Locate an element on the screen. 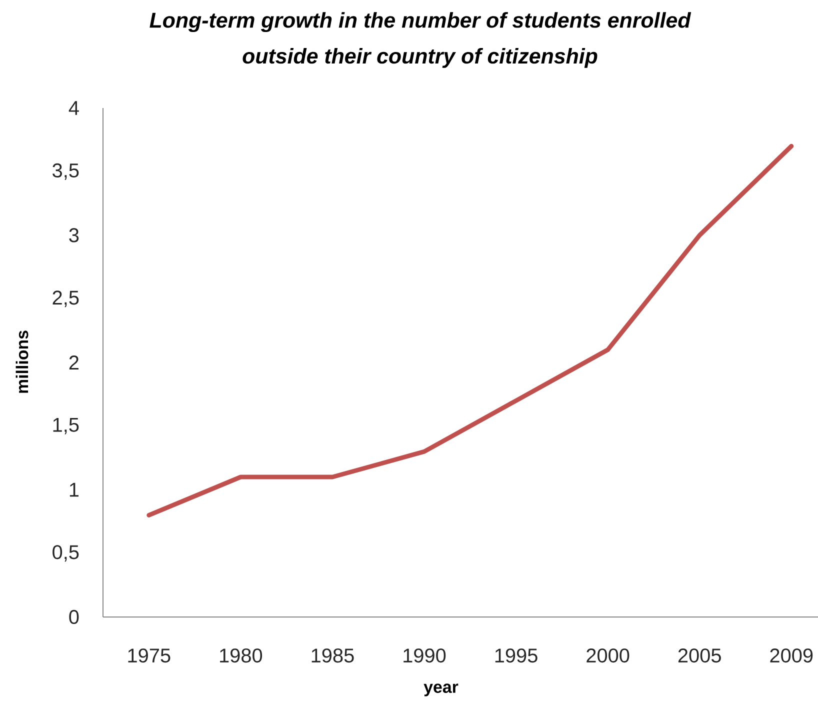 The width and height of the screenshot is (818, 706). y-tick-label: 3 is located at coordinates (74, 235).